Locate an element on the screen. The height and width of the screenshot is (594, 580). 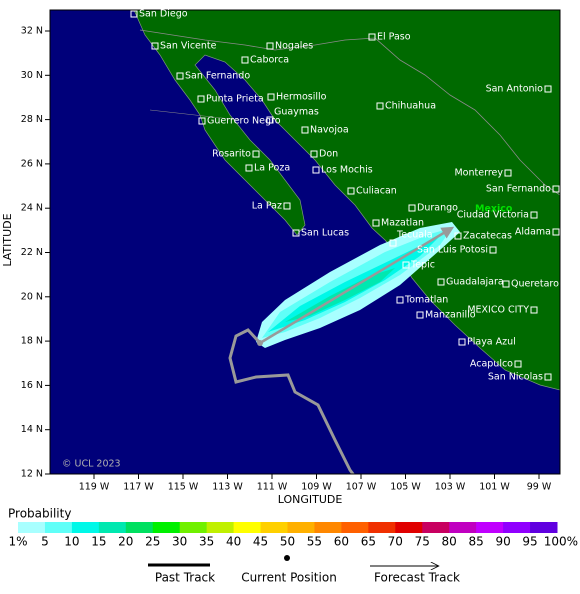
city-label: El Paso is located at coordinates (394, 37).